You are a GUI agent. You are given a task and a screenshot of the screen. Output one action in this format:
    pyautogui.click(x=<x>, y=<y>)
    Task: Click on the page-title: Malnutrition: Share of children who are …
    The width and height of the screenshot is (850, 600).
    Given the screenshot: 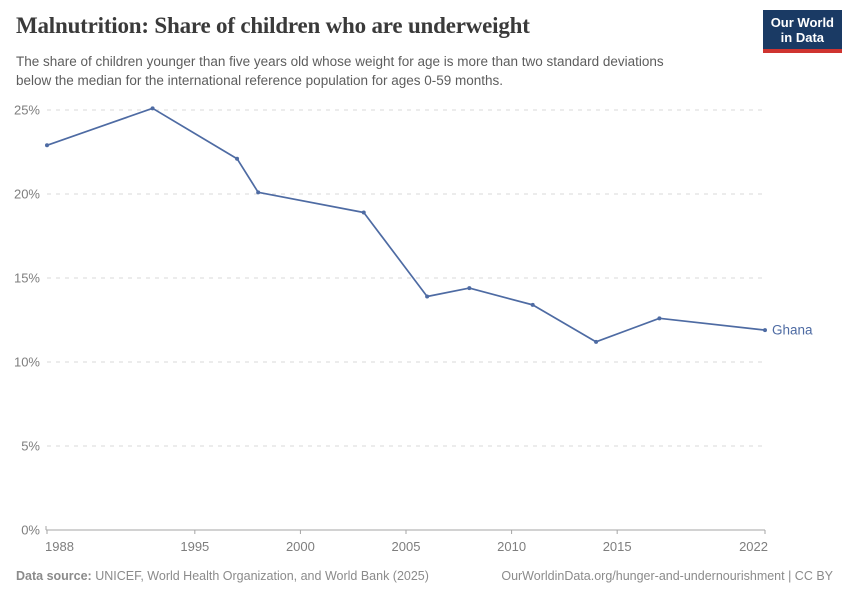 What is the action you would take?
    pyautogui.click(x=273, y=25)
    